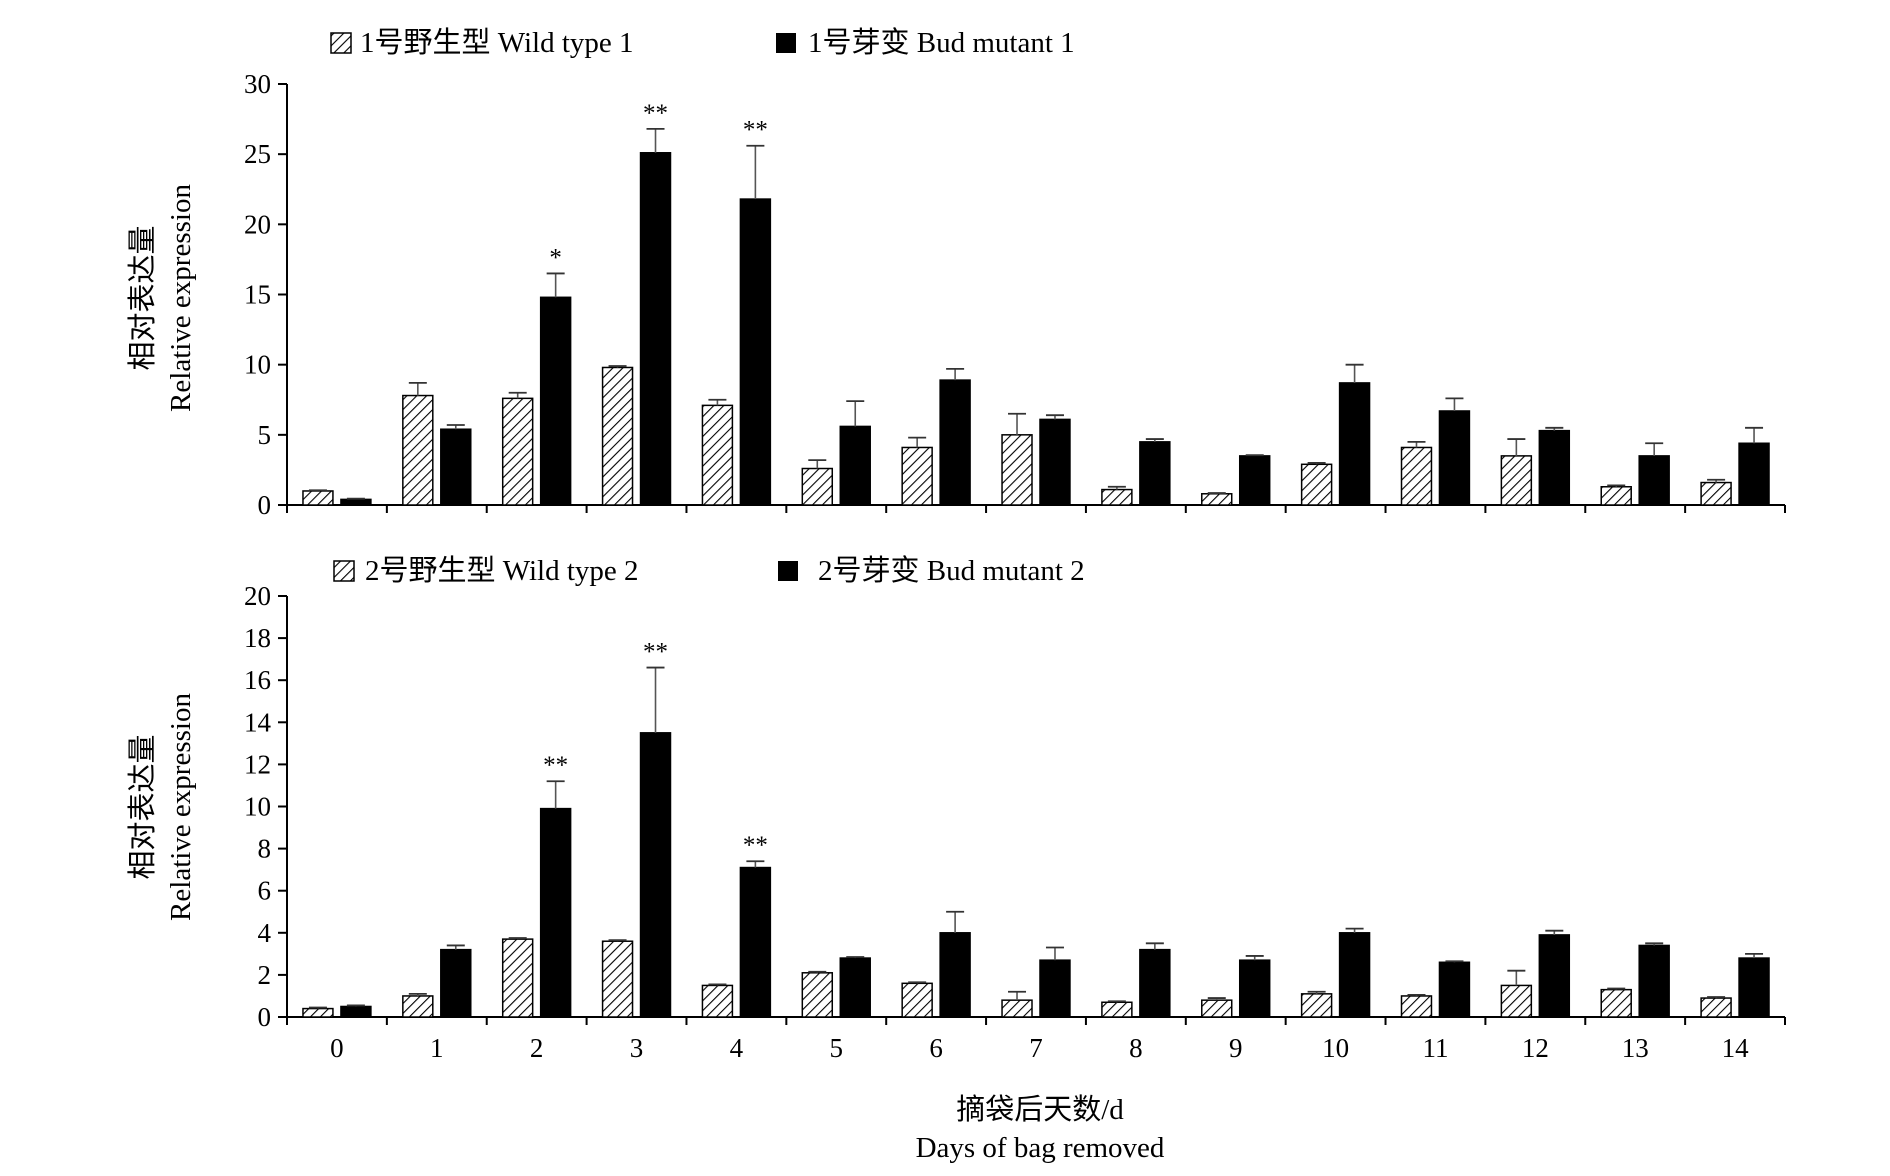 The height and width of the screenshot is (1176, 1890). Describe the element at coordinates (502, 570) in the screenshot. I see `legend-label-wild-type-2: 2号野生型 Wild type 2` at that location.